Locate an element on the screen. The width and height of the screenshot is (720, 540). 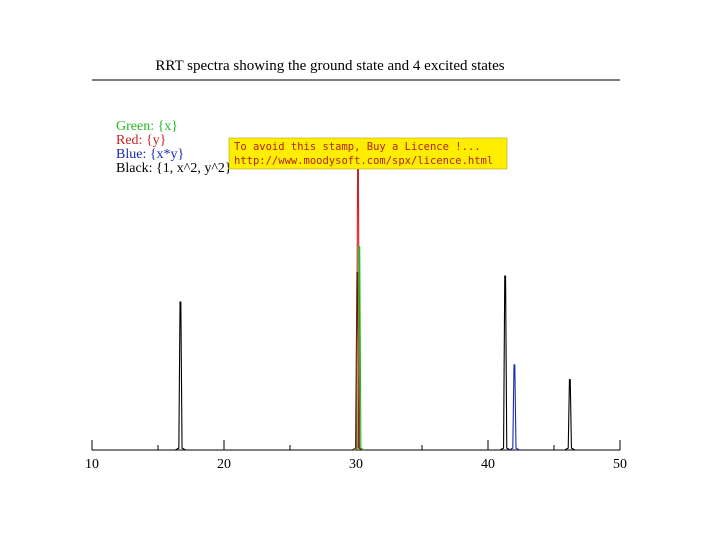
legend-entry: Red: {y} is located at coordinates (141, 140).